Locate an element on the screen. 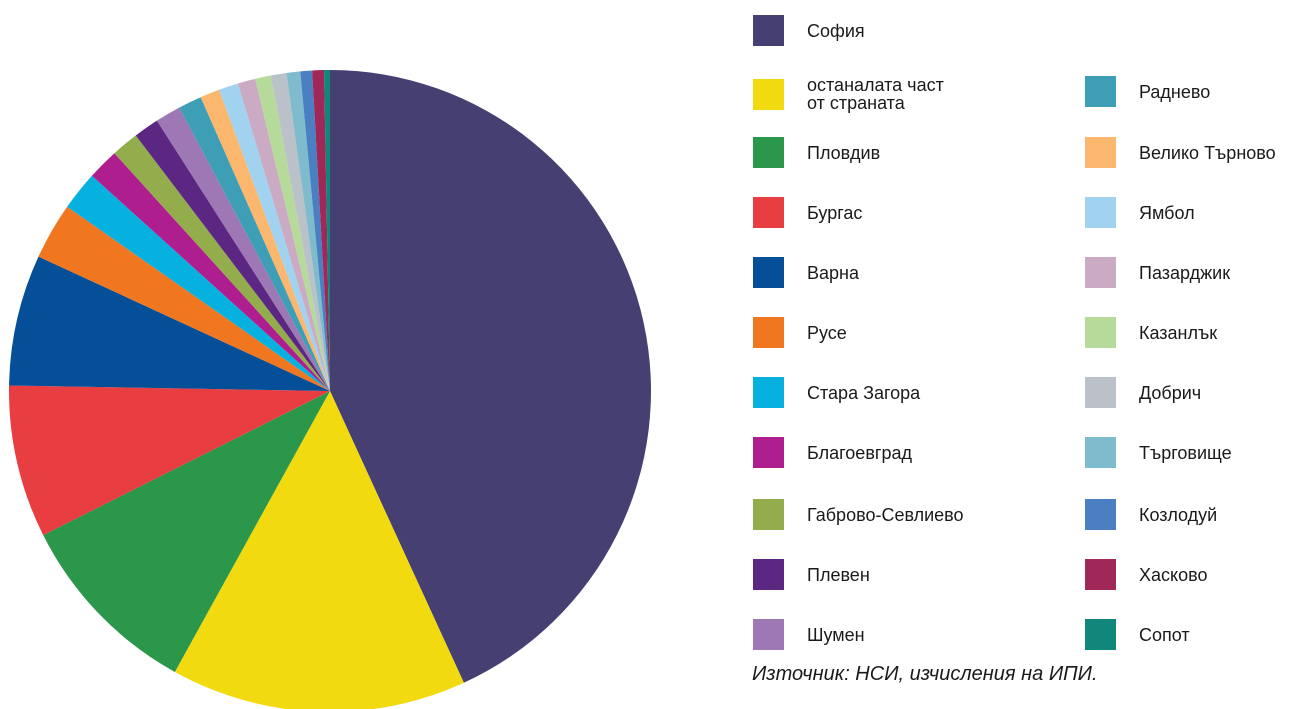  legend-item: Търговище is located at coordinates (1158, 452).